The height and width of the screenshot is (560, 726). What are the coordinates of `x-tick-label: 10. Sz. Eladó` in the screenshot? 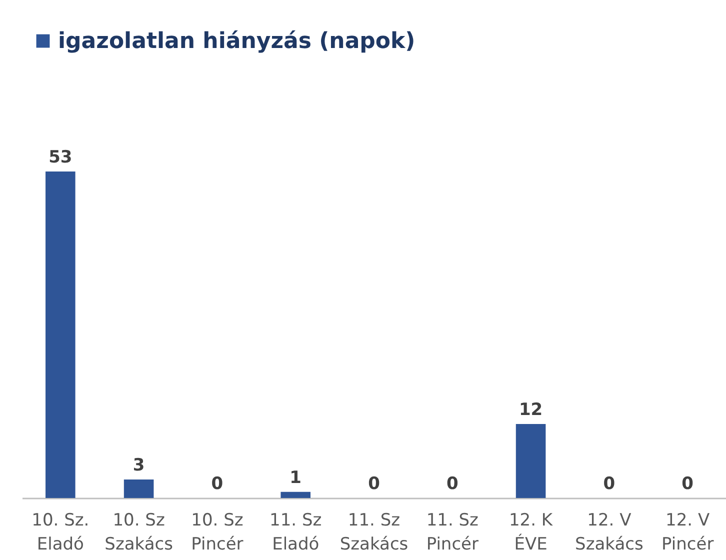 It's located at (61, 532).